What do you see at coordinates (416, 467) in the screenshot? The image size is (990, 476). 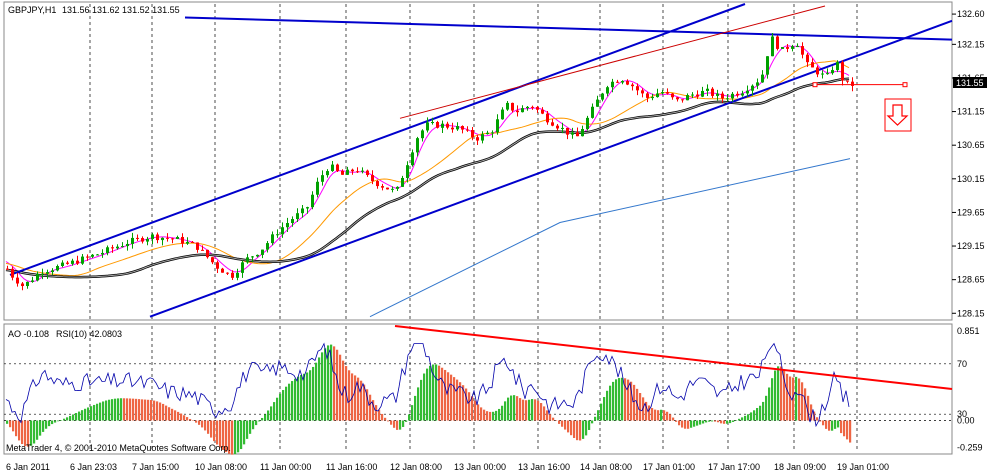 I see `time-tick-label: 12 Jan 08:00` at bounding box center [416, 467].